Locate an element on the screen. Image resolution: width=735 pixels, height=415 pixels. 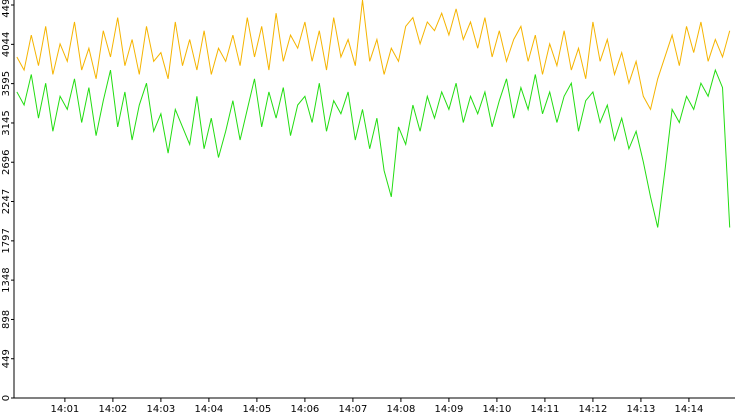
y-tick-label: 1348 is located at coordinates (6, 279).